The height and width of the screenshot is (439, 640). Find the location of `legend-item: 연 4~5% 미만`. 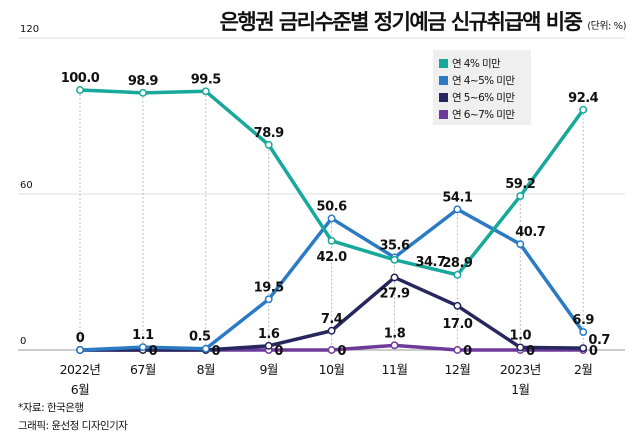

legend-item: 연 4~5% 미만 is located at coordinates (485, 80).